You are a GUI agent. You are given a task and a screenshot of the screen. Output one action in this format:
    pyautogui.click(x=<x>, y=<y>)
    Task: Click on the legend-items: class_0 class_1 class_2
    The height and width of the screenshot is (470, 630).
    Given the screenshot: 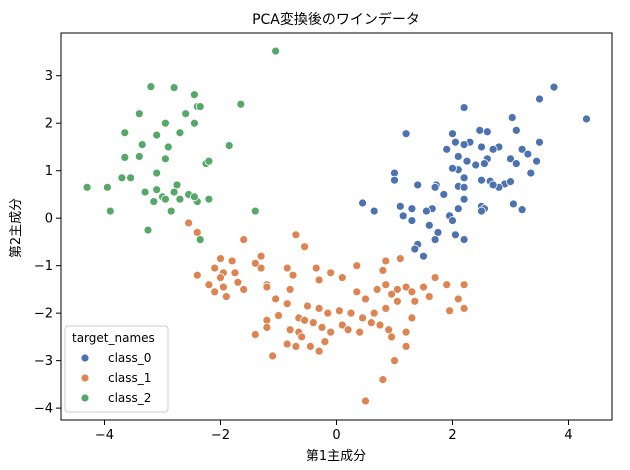 What is the action you would take?
    pyautogui.click(x=115, y=378)
    